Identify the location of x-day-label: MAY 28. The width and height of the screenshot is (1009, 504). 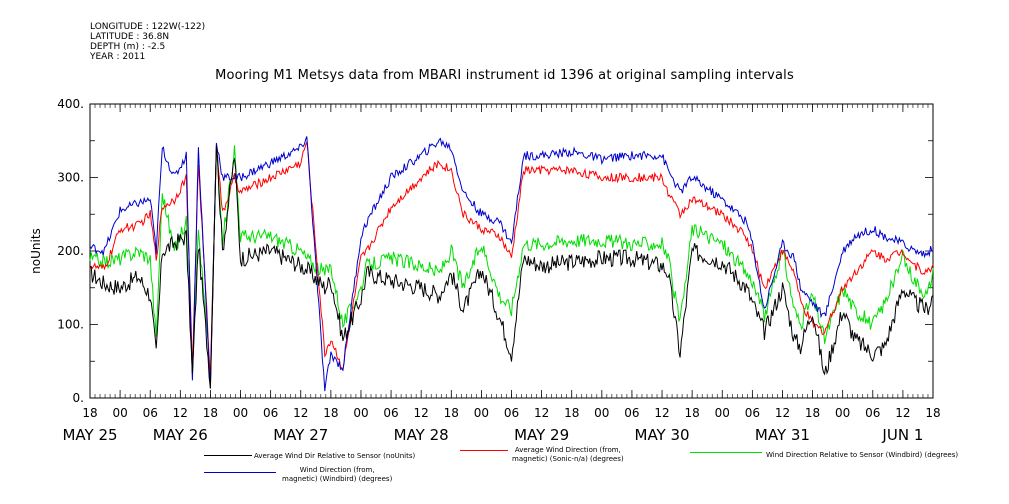
(421, 435).